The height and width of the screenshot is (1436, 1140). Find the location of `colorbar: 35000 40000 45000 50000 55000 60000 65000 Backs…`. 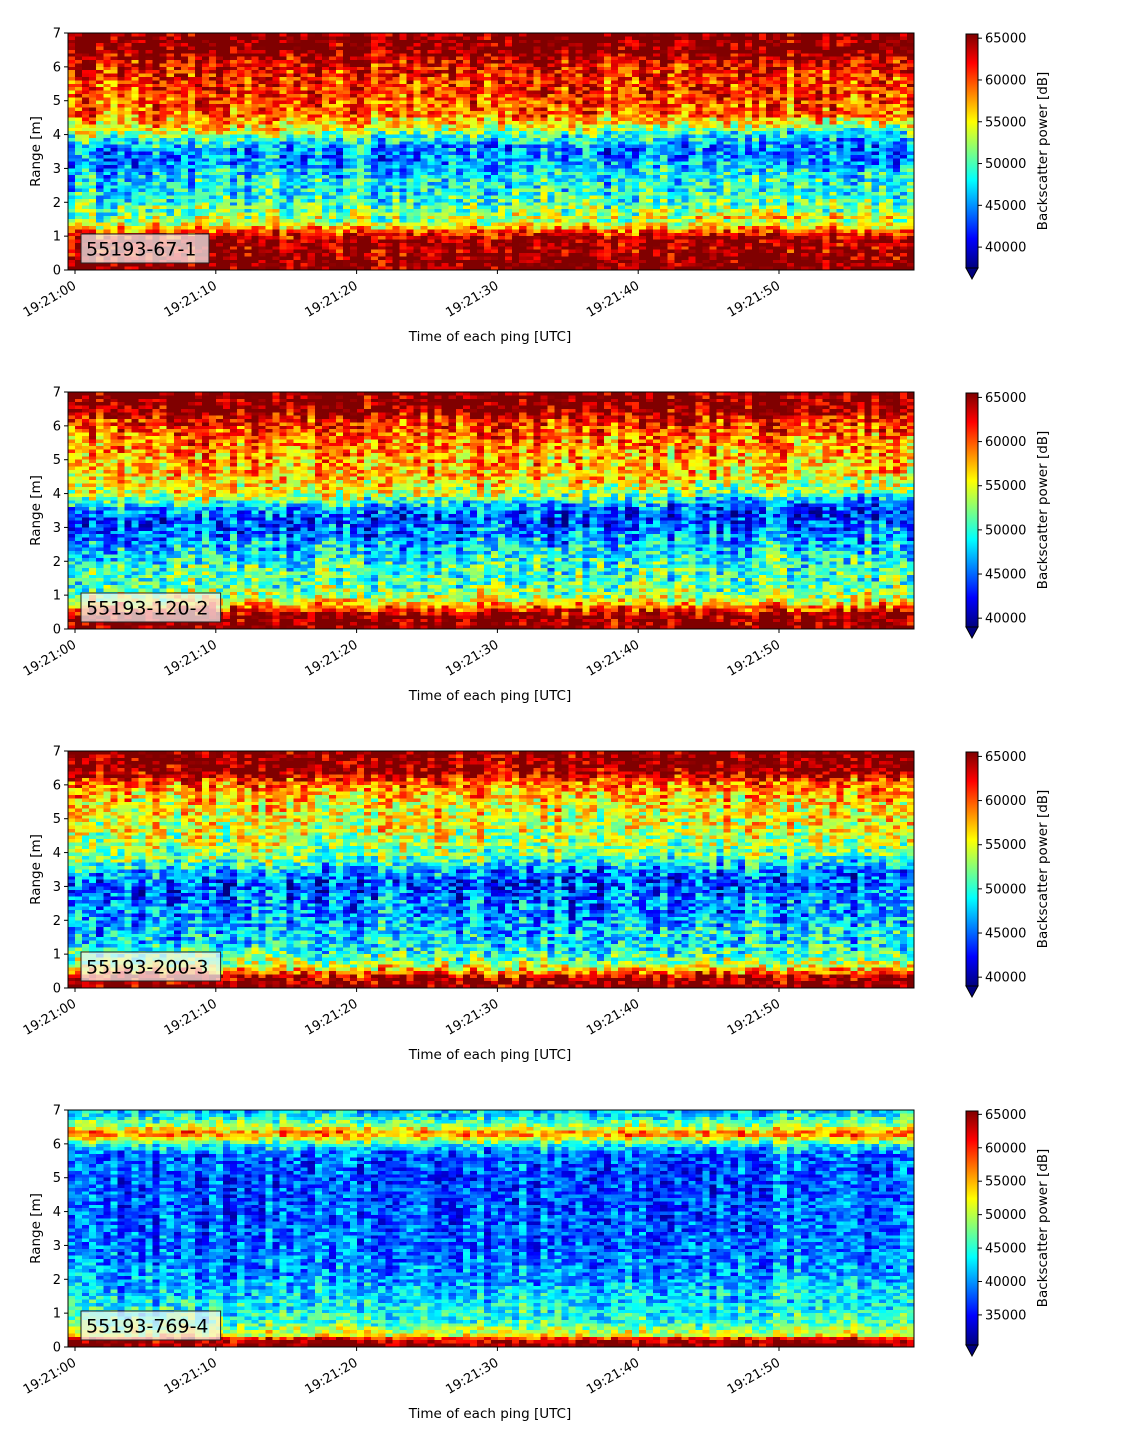

colorbar: 35000 40000 45000 50000 55000 60000 65000 Backs… is located at coordinates (1008, 1233).